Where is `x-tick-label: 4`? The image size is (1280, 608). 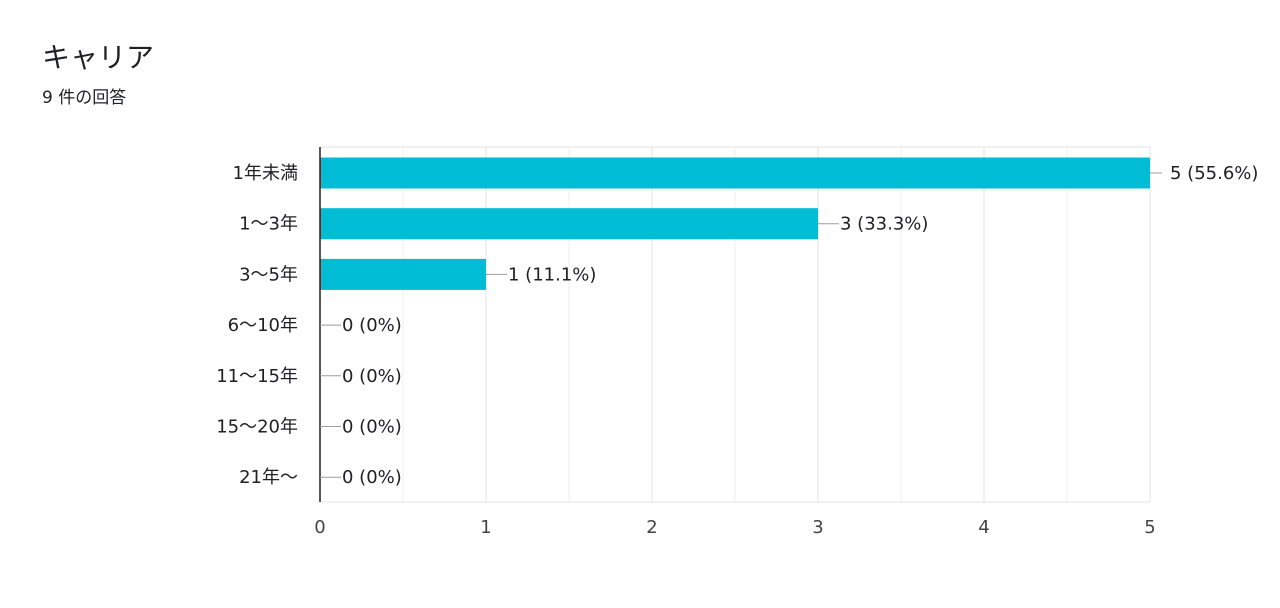
x-tick-label: 4 is located at coordinates (983, 527).